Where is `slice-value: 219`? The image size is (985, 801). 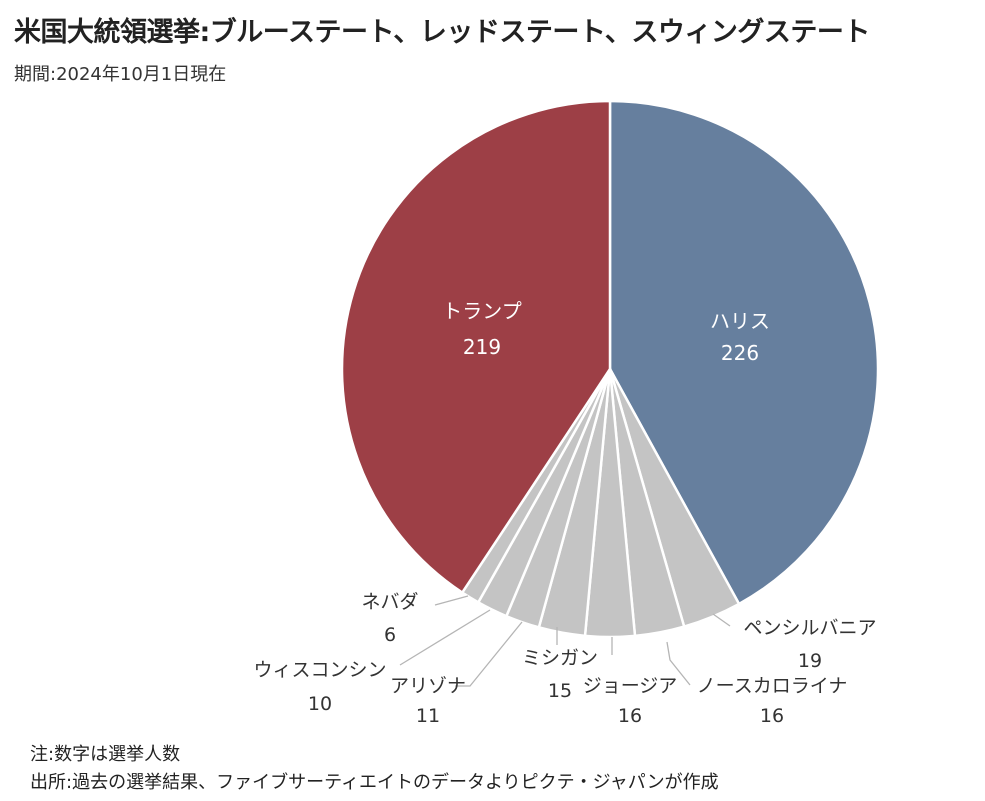
slice-value: 219 is located at coordinates (482, 347).